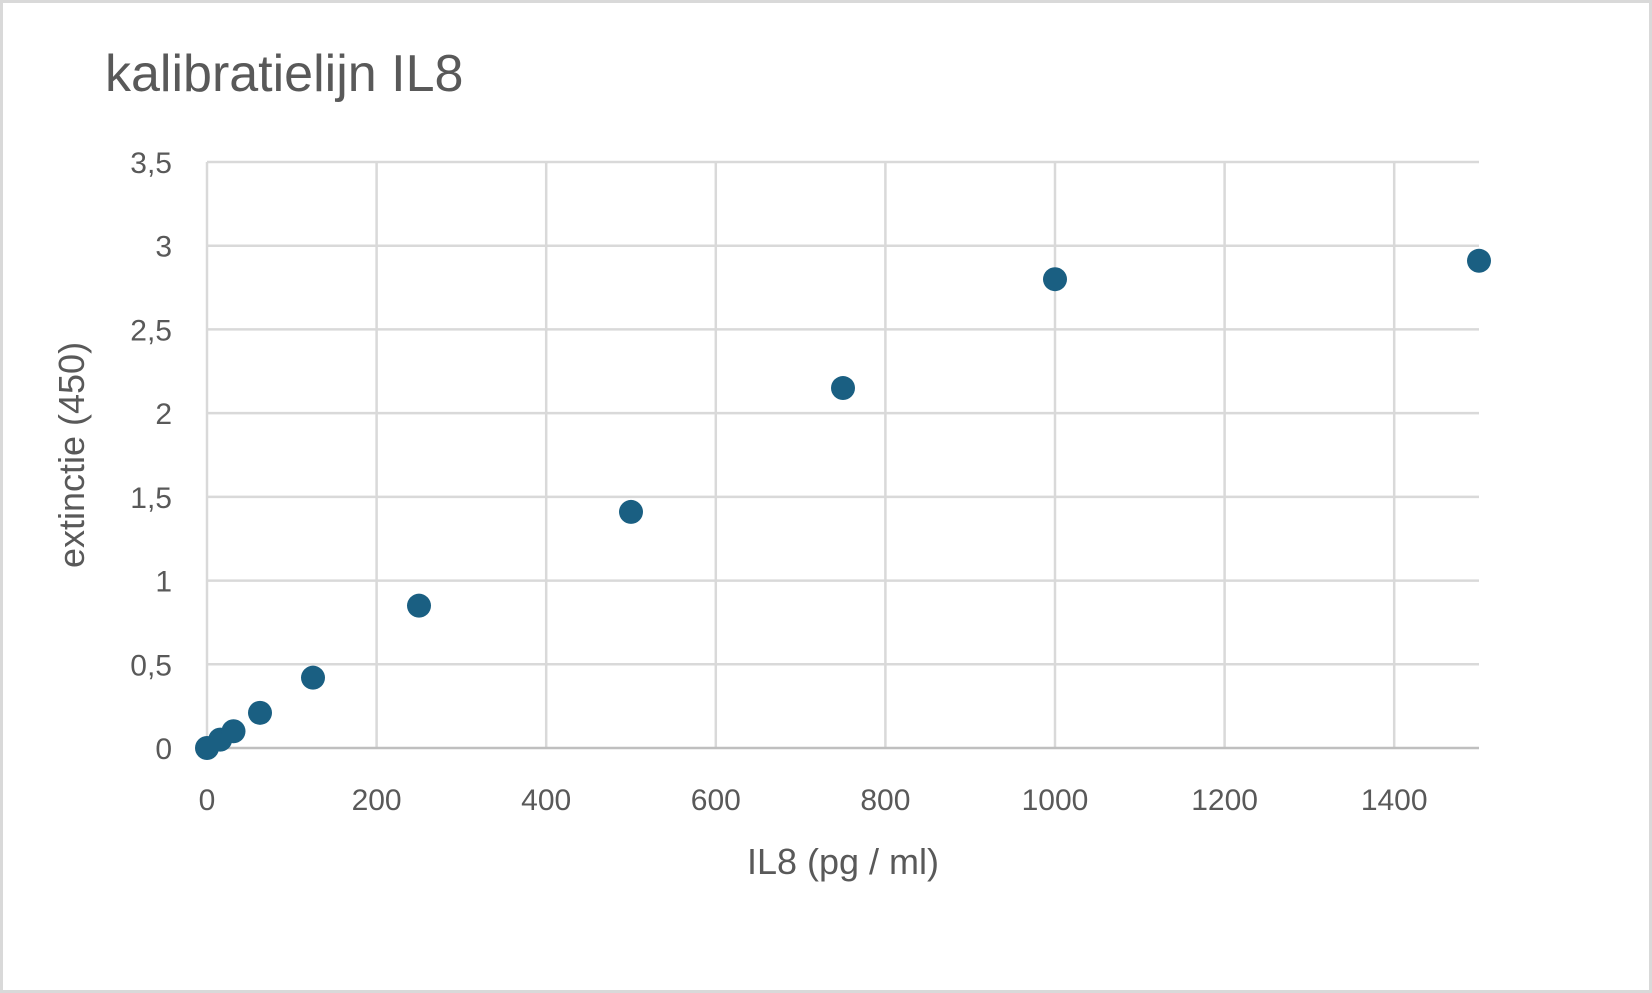  Describe the element at coordinates (1055, 800) in the screenshot. I see `x-tick-label: 1000` at that location.